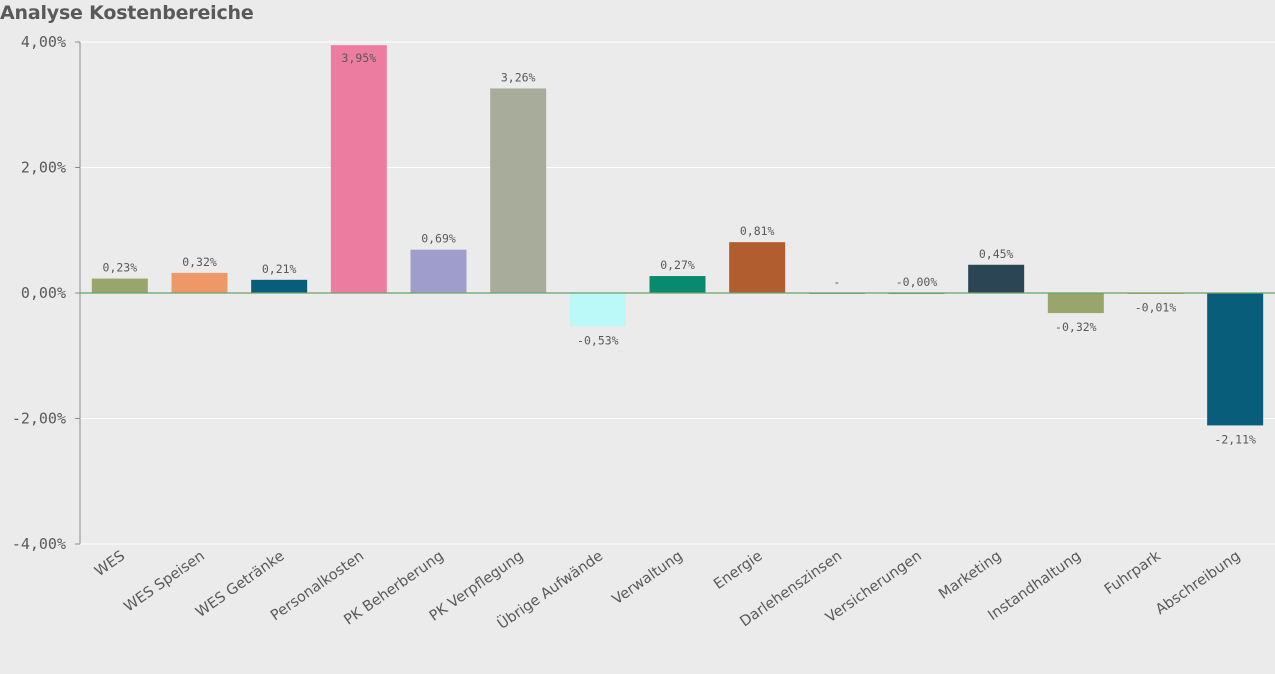 The image size is (1275, 674). I want to click on data-label-9: 0,81%, so click(757, 231).